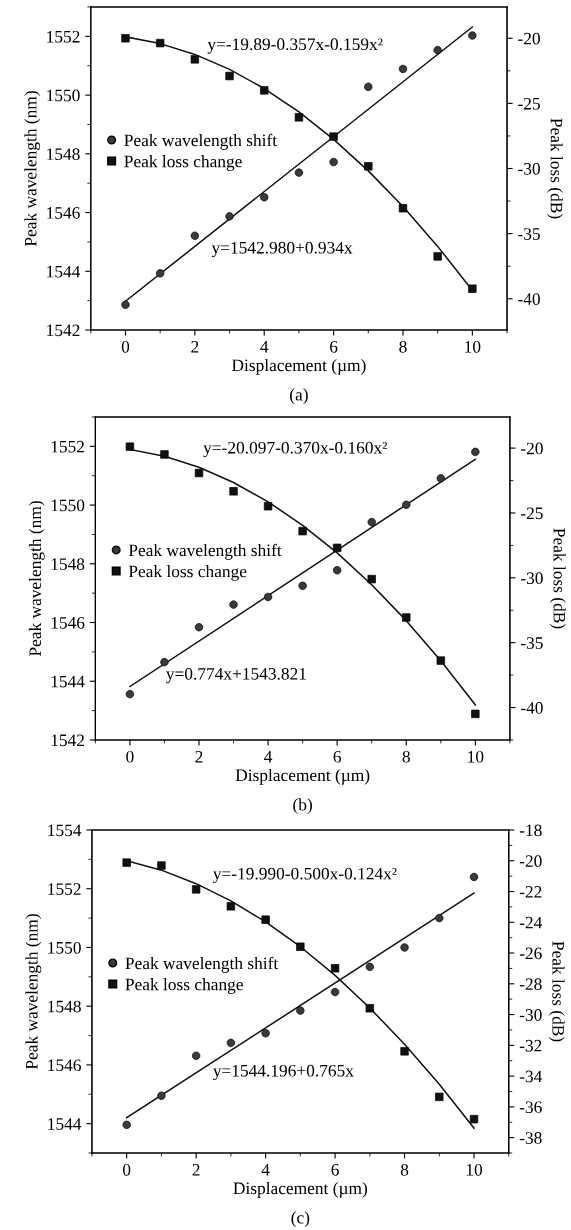  I want to click on y2-tick-label: -36, so click(530, 1107).